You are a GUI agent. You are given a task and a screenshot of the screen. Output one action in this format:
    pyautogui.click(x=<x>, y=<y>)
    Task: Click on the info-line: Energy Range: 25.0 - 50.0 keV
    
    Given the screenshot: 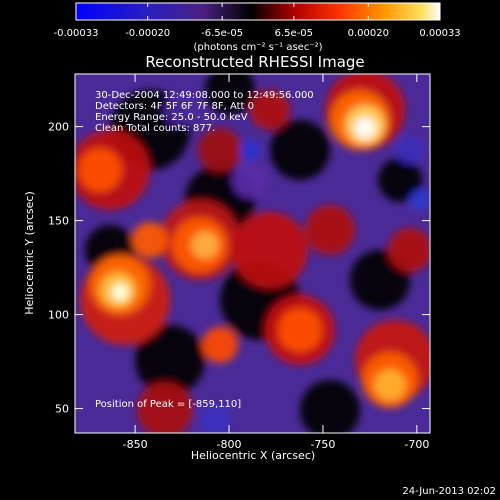 What is the action you would take?
    pyautogui.click(x=171, y=117)
    